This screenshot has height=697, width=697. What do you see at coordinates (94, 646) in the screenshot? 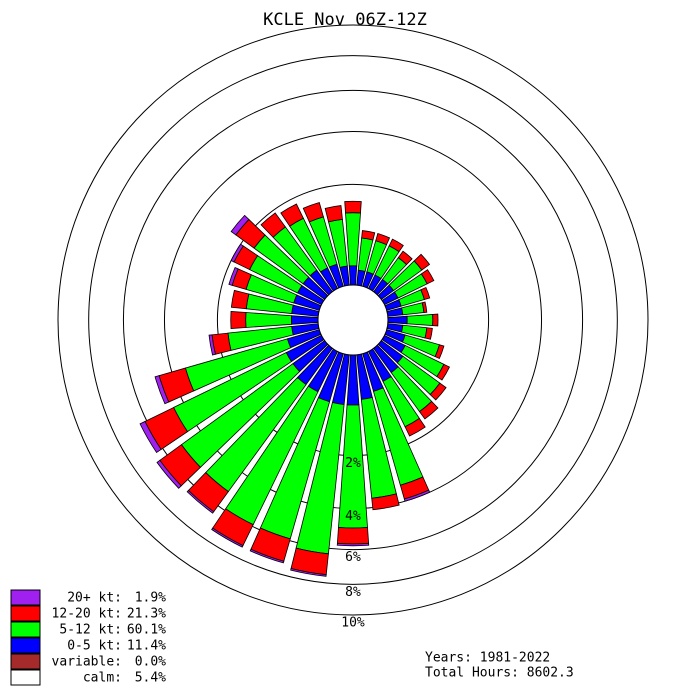
I see `legend-label: 0-5 kt:` at bounding box center [94, 646].